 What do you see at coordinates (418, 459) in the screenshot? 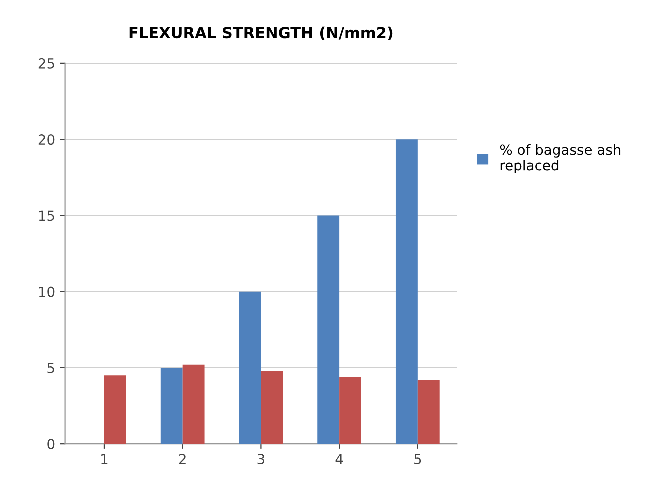
I see `x-tick-label: 5` at bounding box center [418, 459].